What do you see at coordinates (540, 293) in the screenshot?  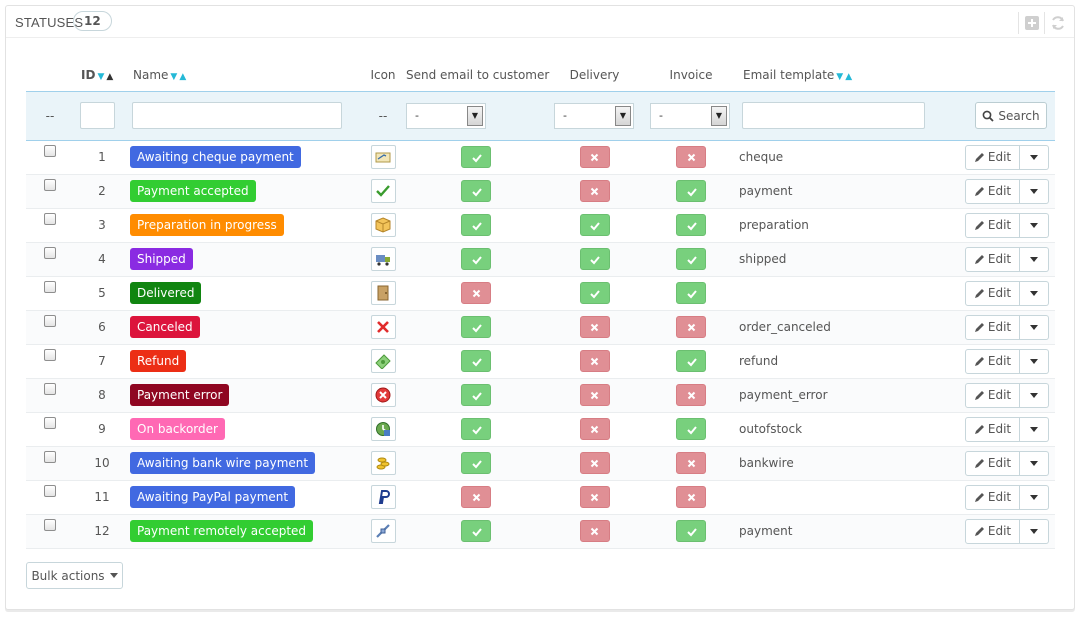 I see `table-row: 5 Delivered Edit` at bounding box center [540, 293].